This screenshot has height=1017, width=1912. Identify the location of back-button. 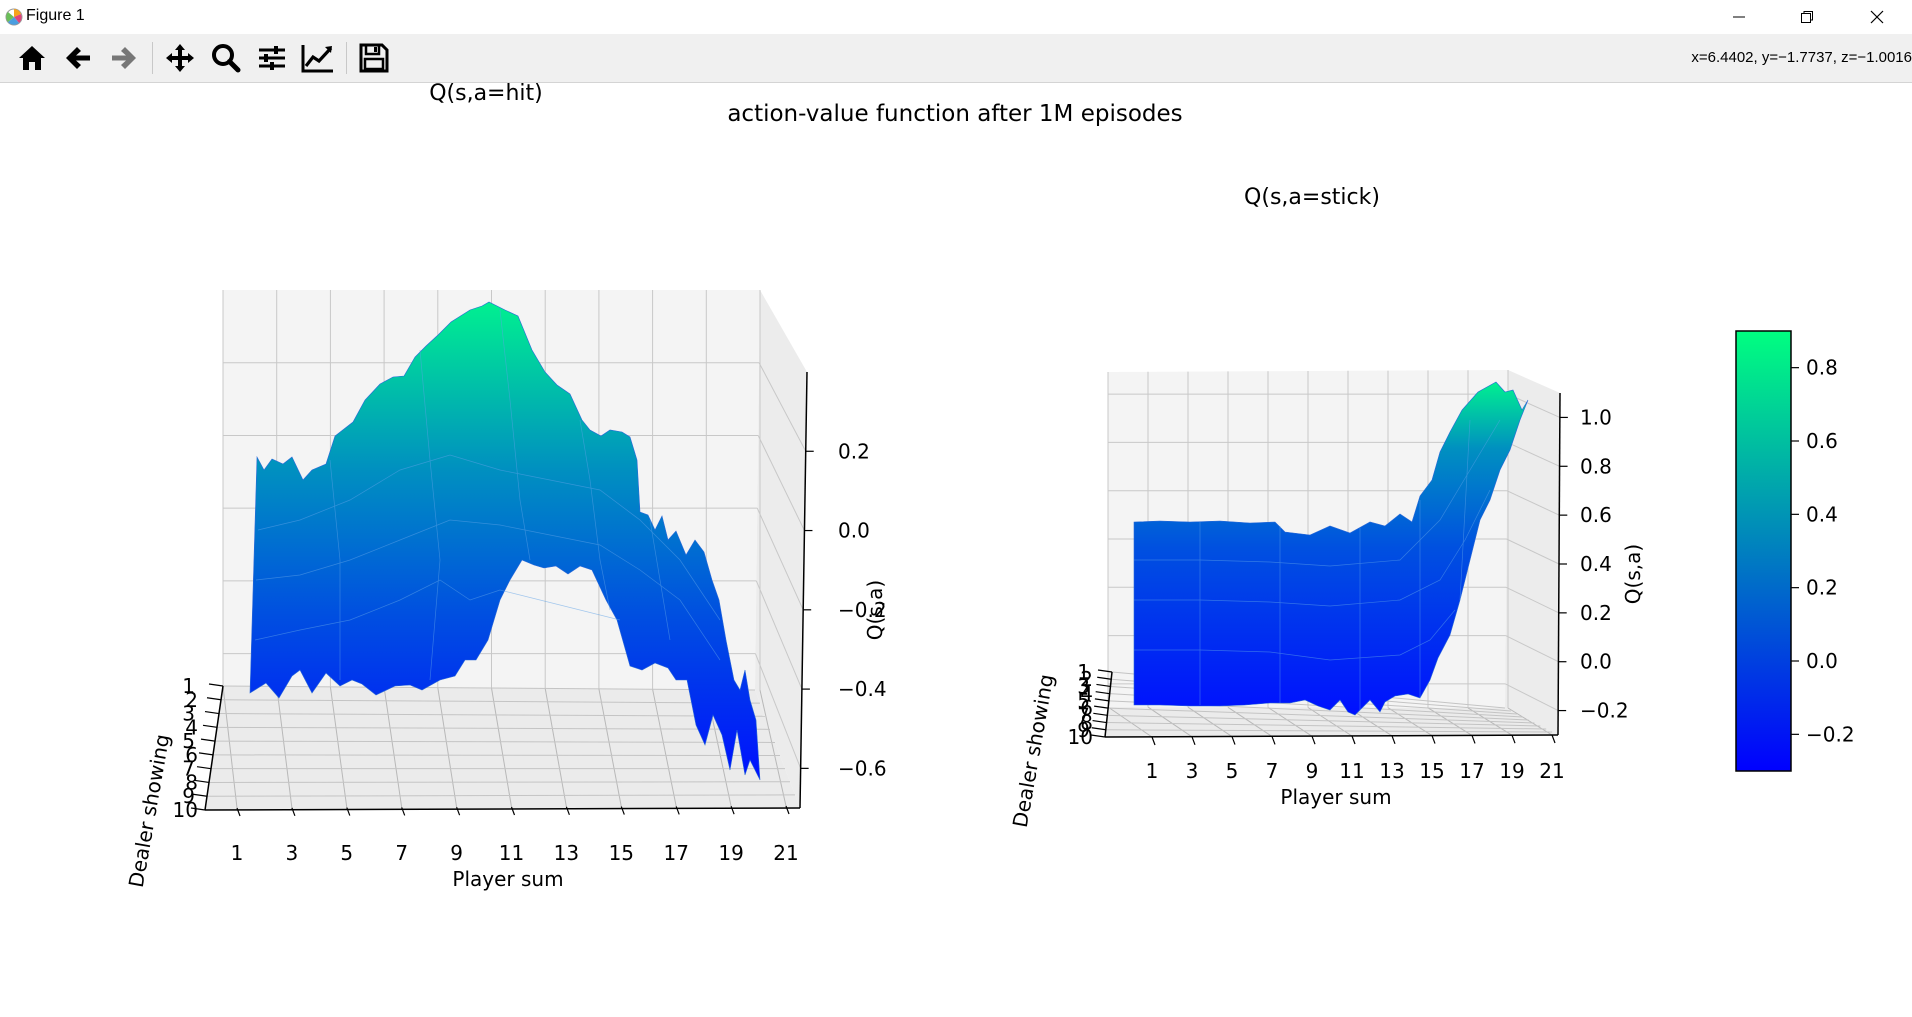
(78, 58).